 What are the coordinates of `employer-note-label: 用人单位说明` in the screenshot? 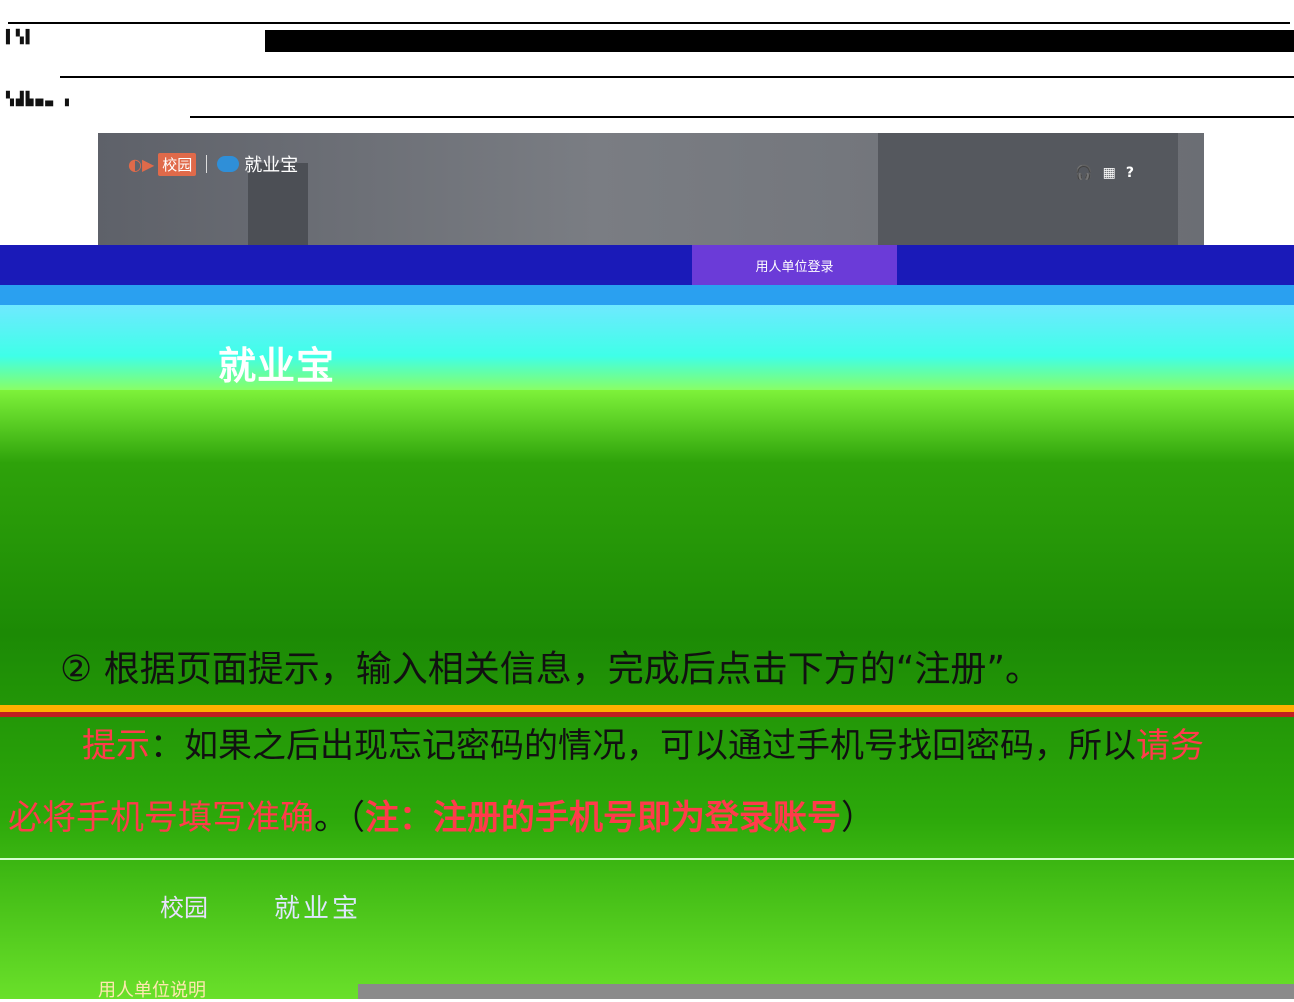 It's located at (152, 990).